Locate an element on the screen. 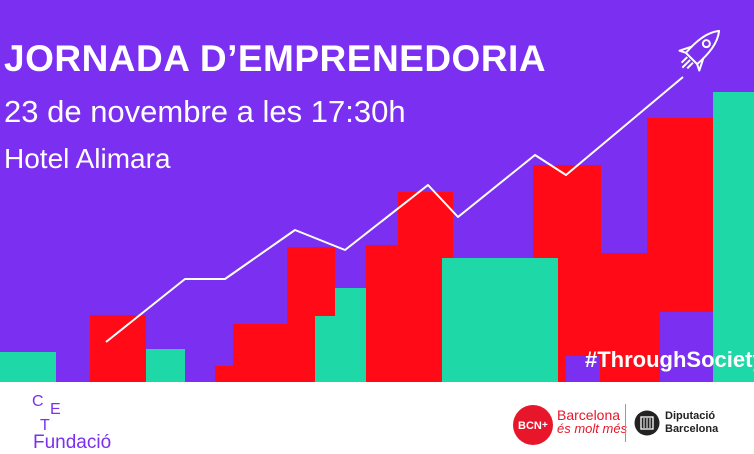 The width and height of the screenshot is (754, 454). hashtag: #ThroughSociety is located at coordinates (669, 359).